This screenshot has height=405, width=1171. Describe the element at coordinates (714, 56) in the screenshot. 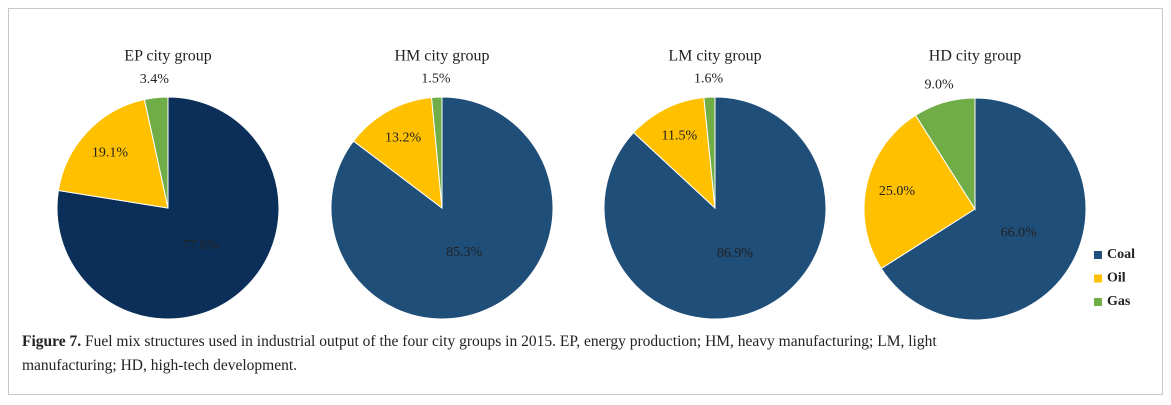

I see `pie-title: LM city group` at that location.